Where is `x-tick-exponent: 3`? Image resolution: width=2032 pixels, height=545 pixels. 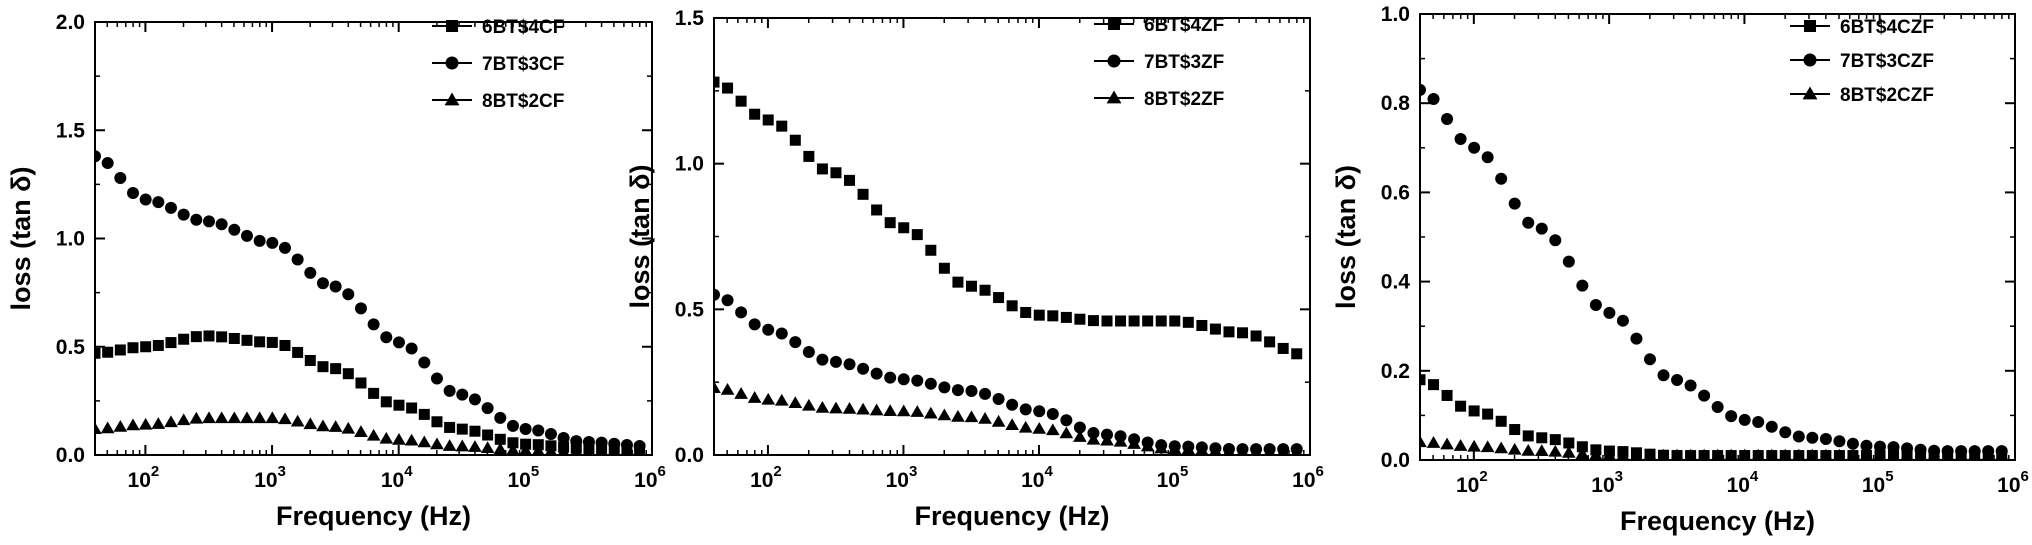 x-tick-exponent: 3 is located at coordinates (1619, 476).